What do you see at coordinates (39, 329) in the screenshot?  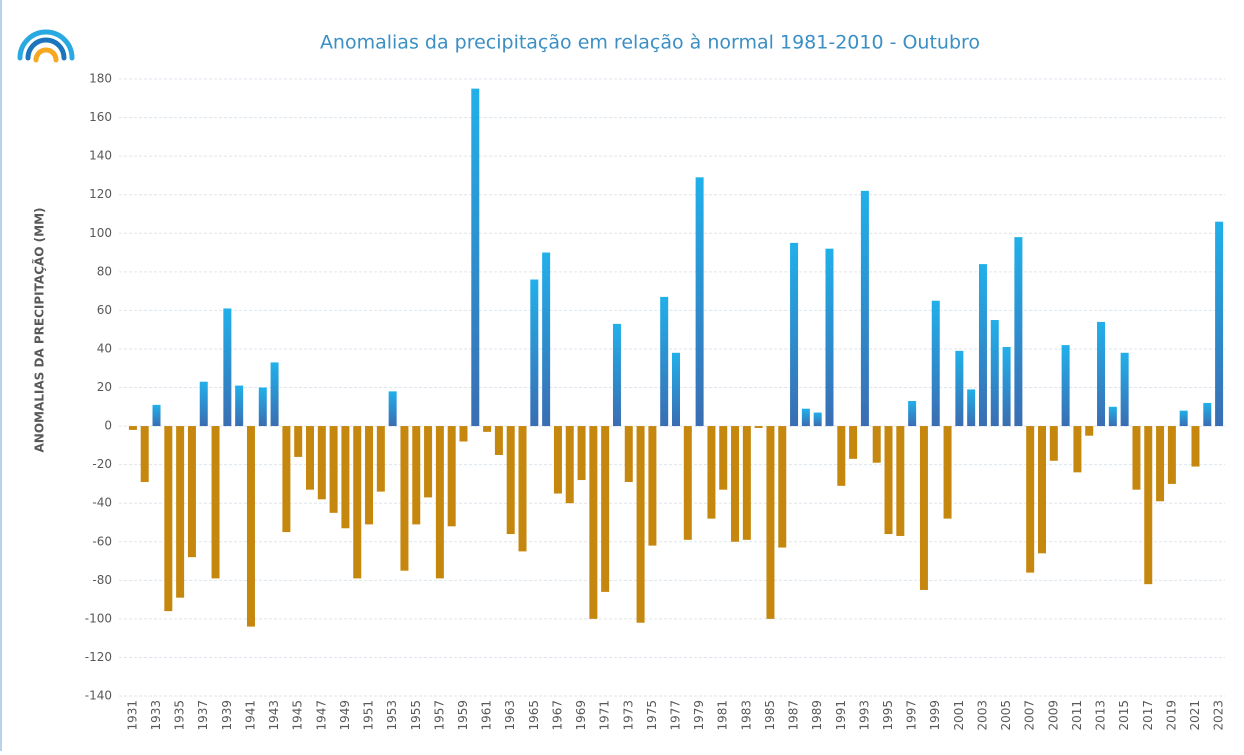 I see `y-axis-label: ANOMALIAS DA PRECIPITAÇÃO (MM)` at bounding box center [39, 329].